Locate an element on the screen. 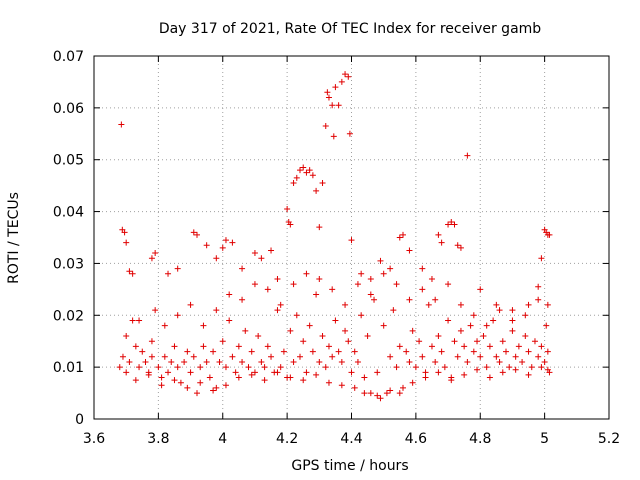 This screenshot has height=480, width=640. y-tick-label: 0.02 is located at coordinates (68, 316).